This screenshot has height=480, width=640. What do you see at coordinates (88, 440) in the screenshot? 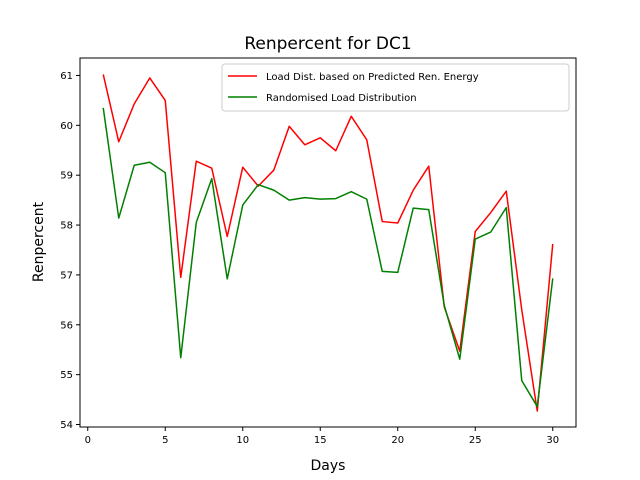
I see `x-tick-label: 0` at bounding box center [88, 440].